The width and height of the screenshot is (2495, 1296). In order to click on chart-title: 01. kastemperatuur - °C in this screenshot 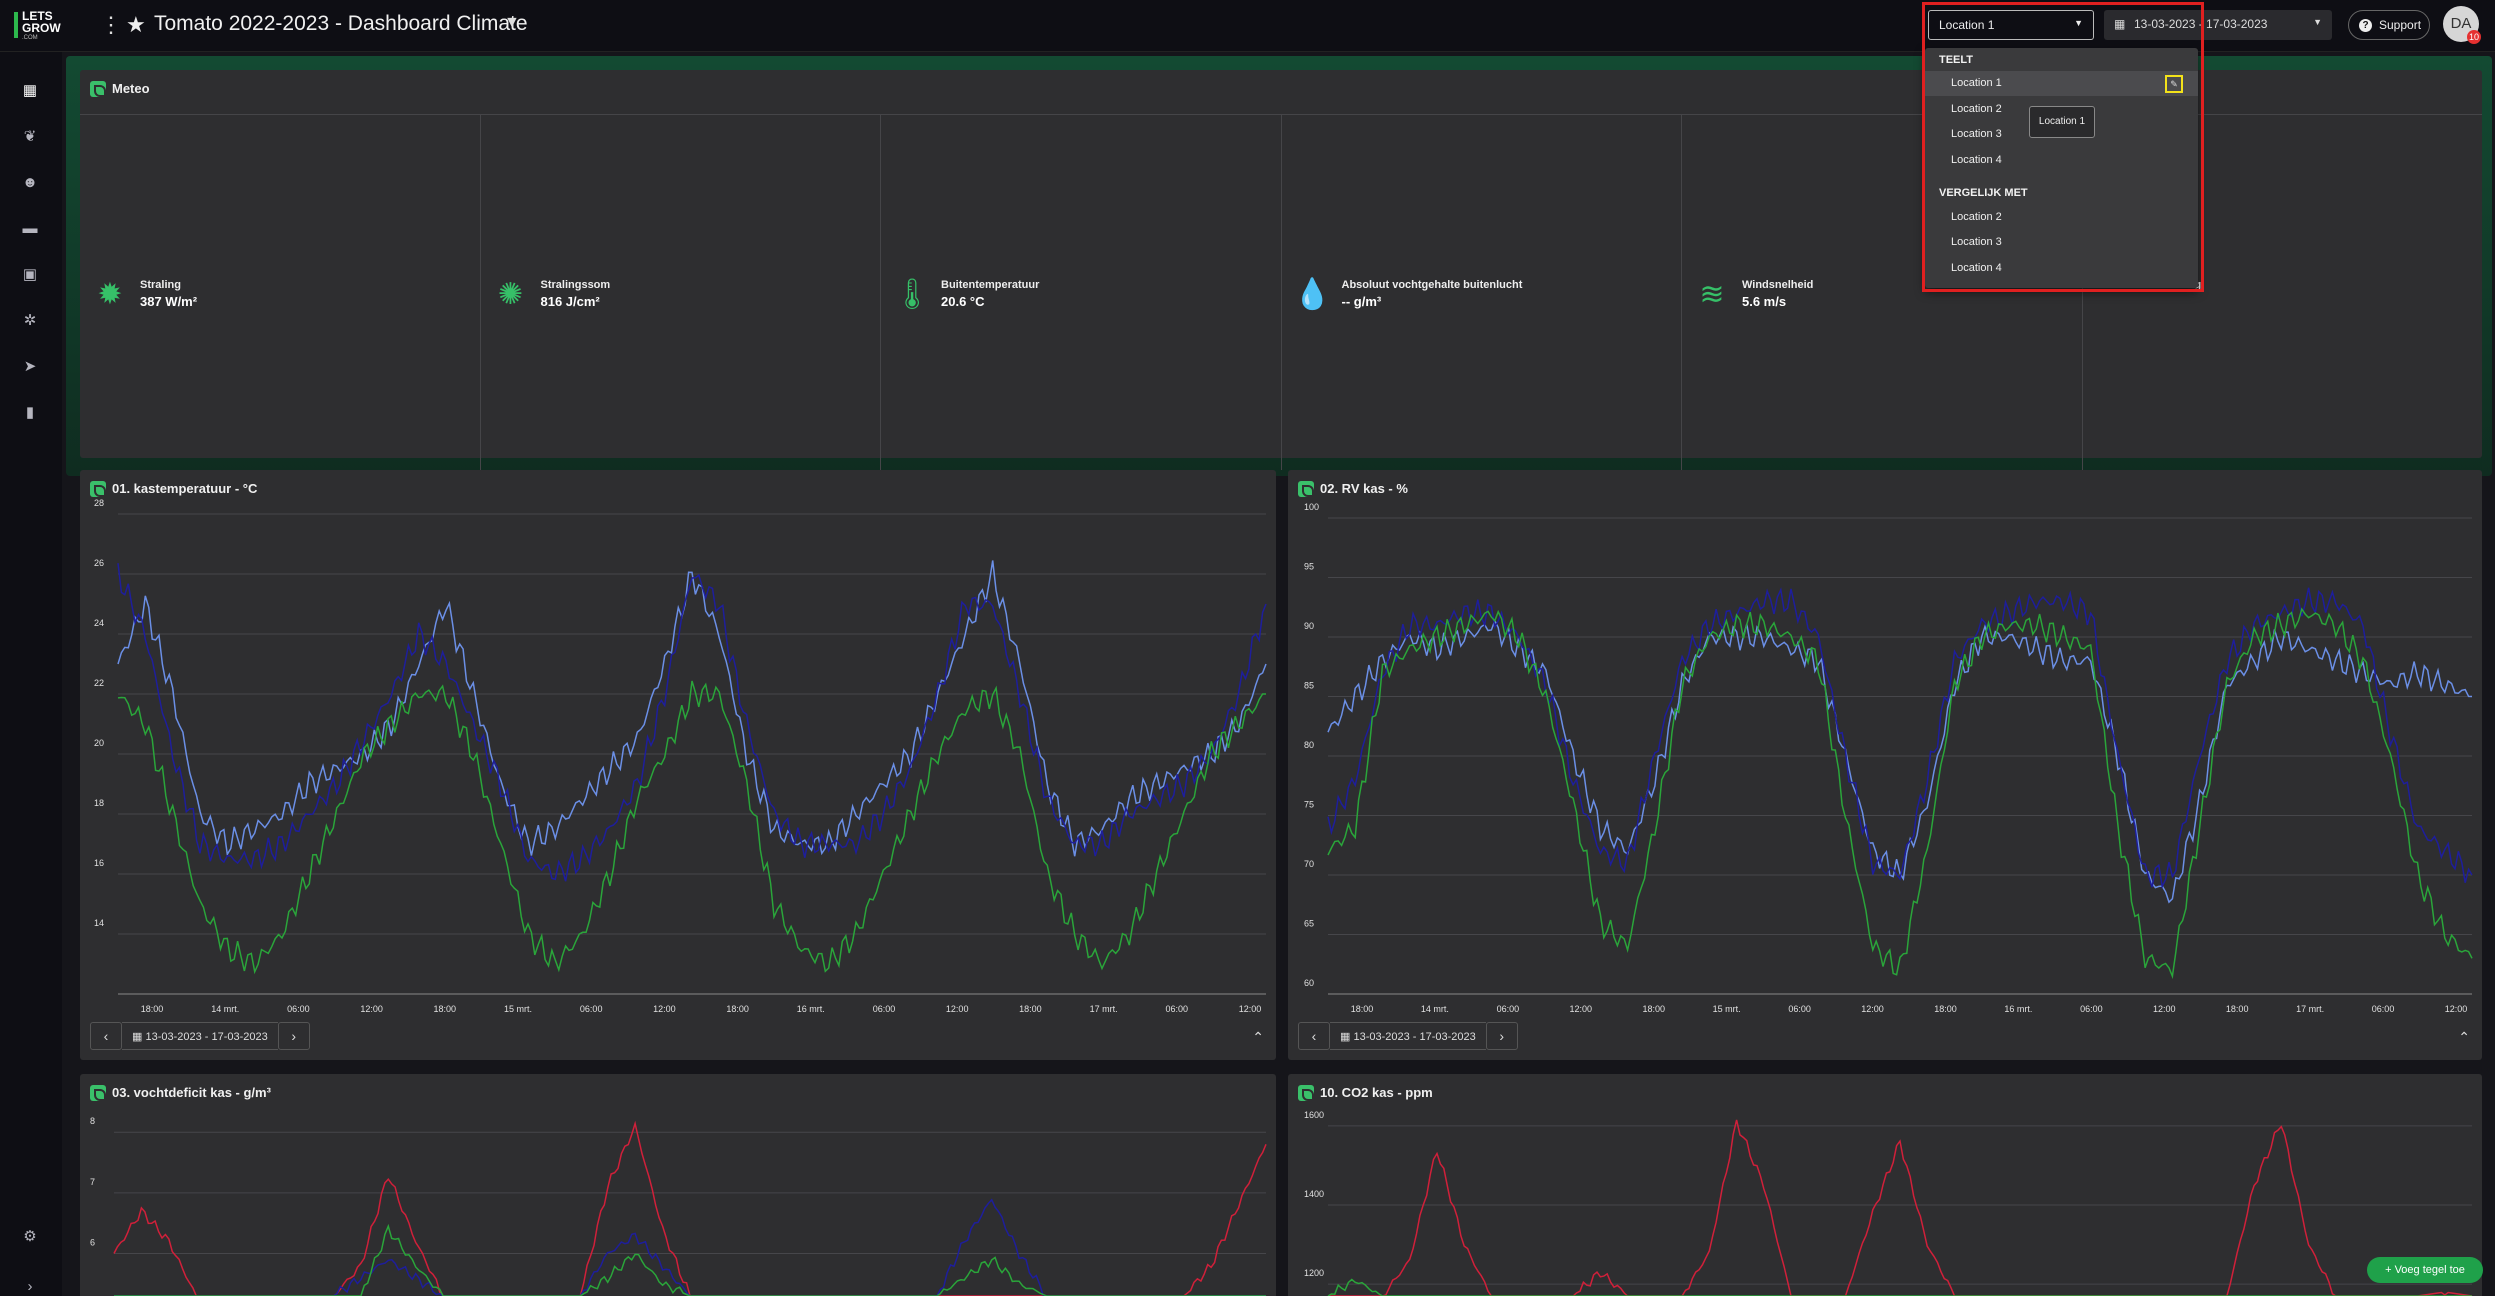, I will do `click(185, 489)`.